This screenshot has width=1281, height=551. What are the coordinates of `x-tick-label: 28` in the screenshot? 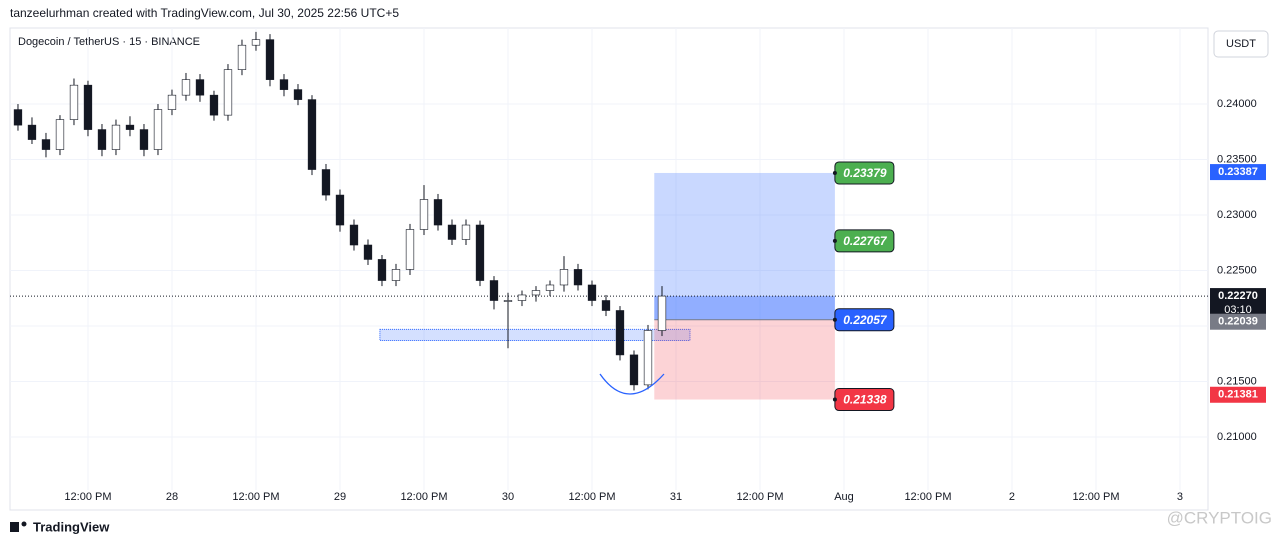 It's located at (172, 497).